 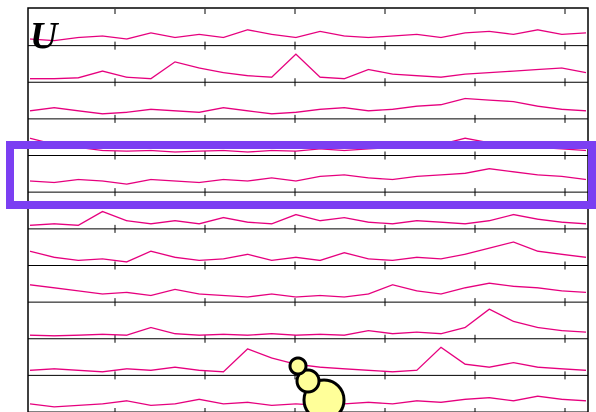 What do you see at coordinates (298, 366) in the screenshot?
I see `bubble-small` at bounding box center [298, 366].